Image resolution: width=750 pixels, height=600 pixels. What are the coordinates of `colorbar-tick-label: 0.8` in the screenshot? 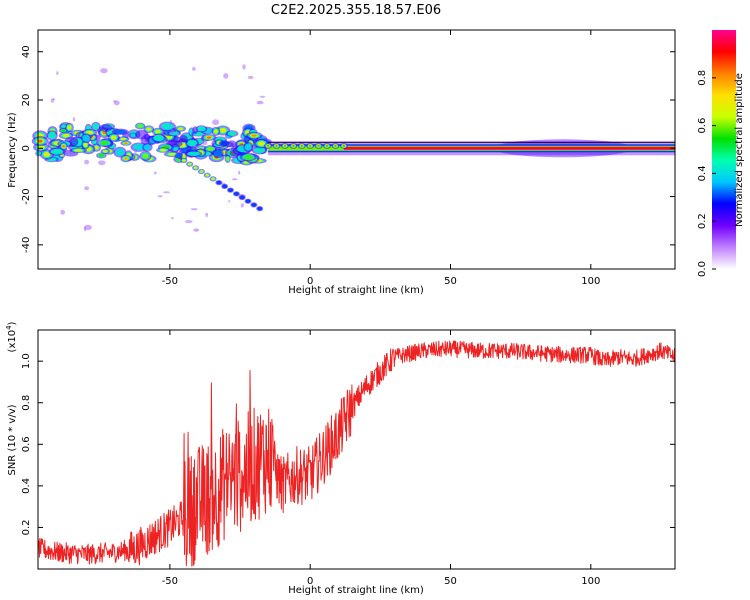 It's located at (702, 78).